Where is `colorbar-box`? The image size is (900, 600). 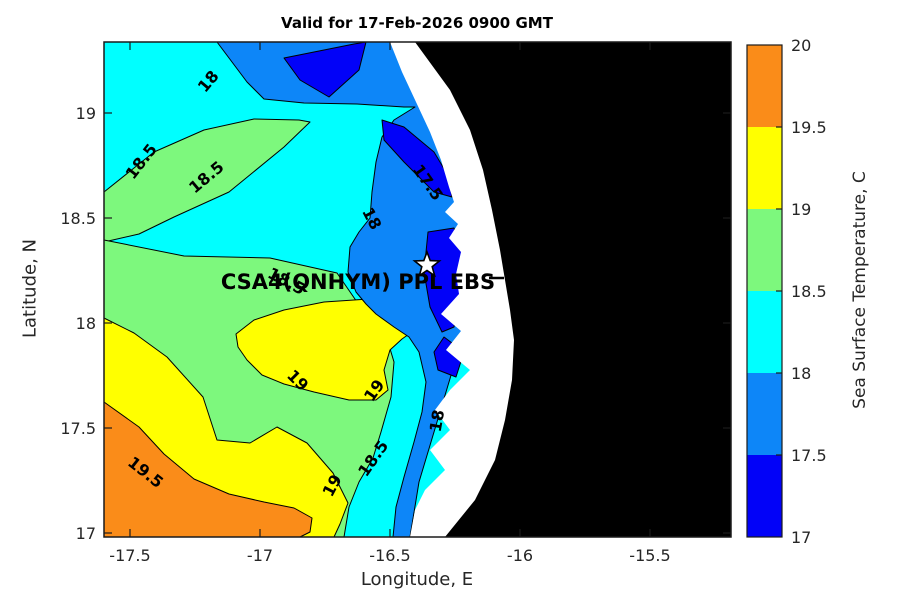 colorbar-box is located at coordinates (764, 291).